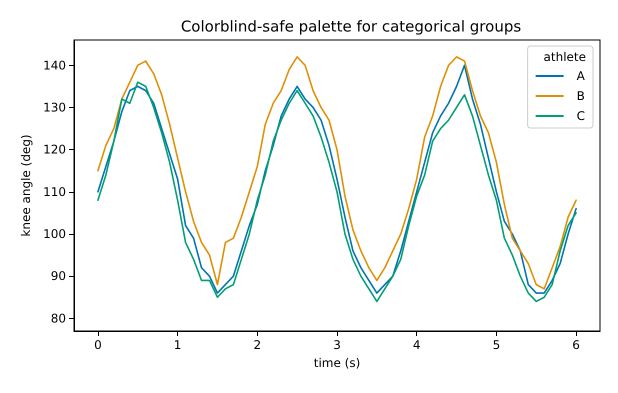 The height and width of the screenshot is (393, 618). I want to click on x-axis-title: time (s), so click(337, 363).